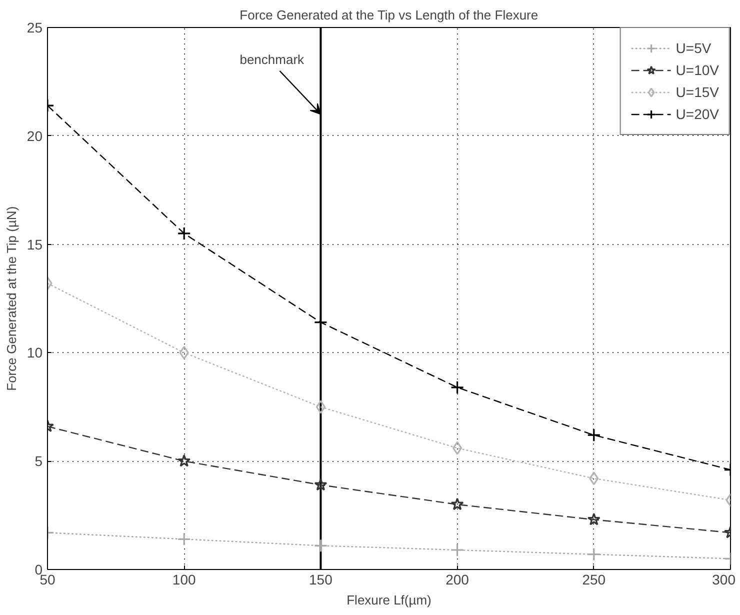 The width and height of the screenshot is (740, 615). Describe the element at coordinates (34, 352) in the screenshot. I see `y-tick-label: 10` at that location.